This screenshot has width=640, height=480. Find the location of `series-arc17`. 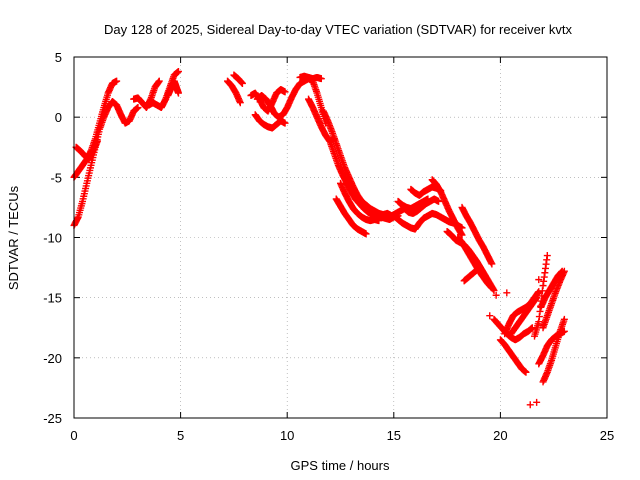

series-arc17 is located at coordinates (351, 216).